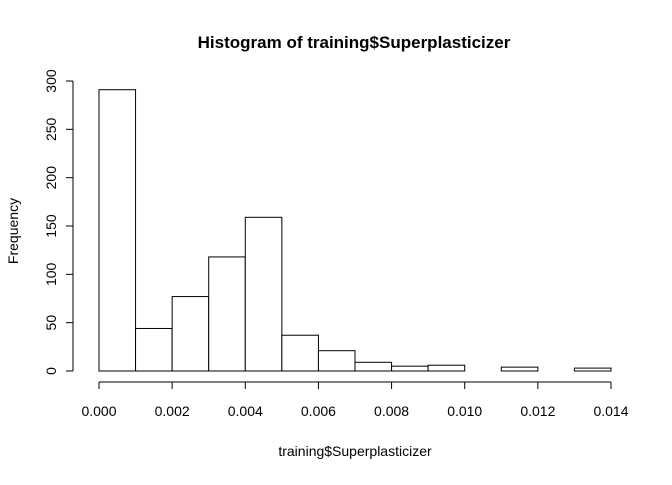 This screenshot has width=672, height=485. I want to click on x-tick-label-3: 0.006, so click(318, 411).